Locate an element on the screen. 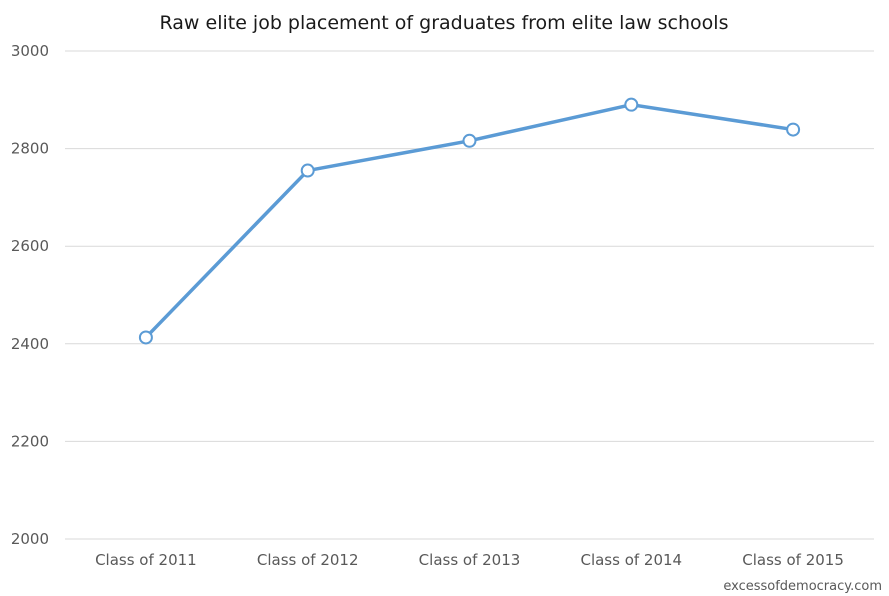 The image size is (889, 596). y-tick-label: 2600 is located at coordinates (30, 246).